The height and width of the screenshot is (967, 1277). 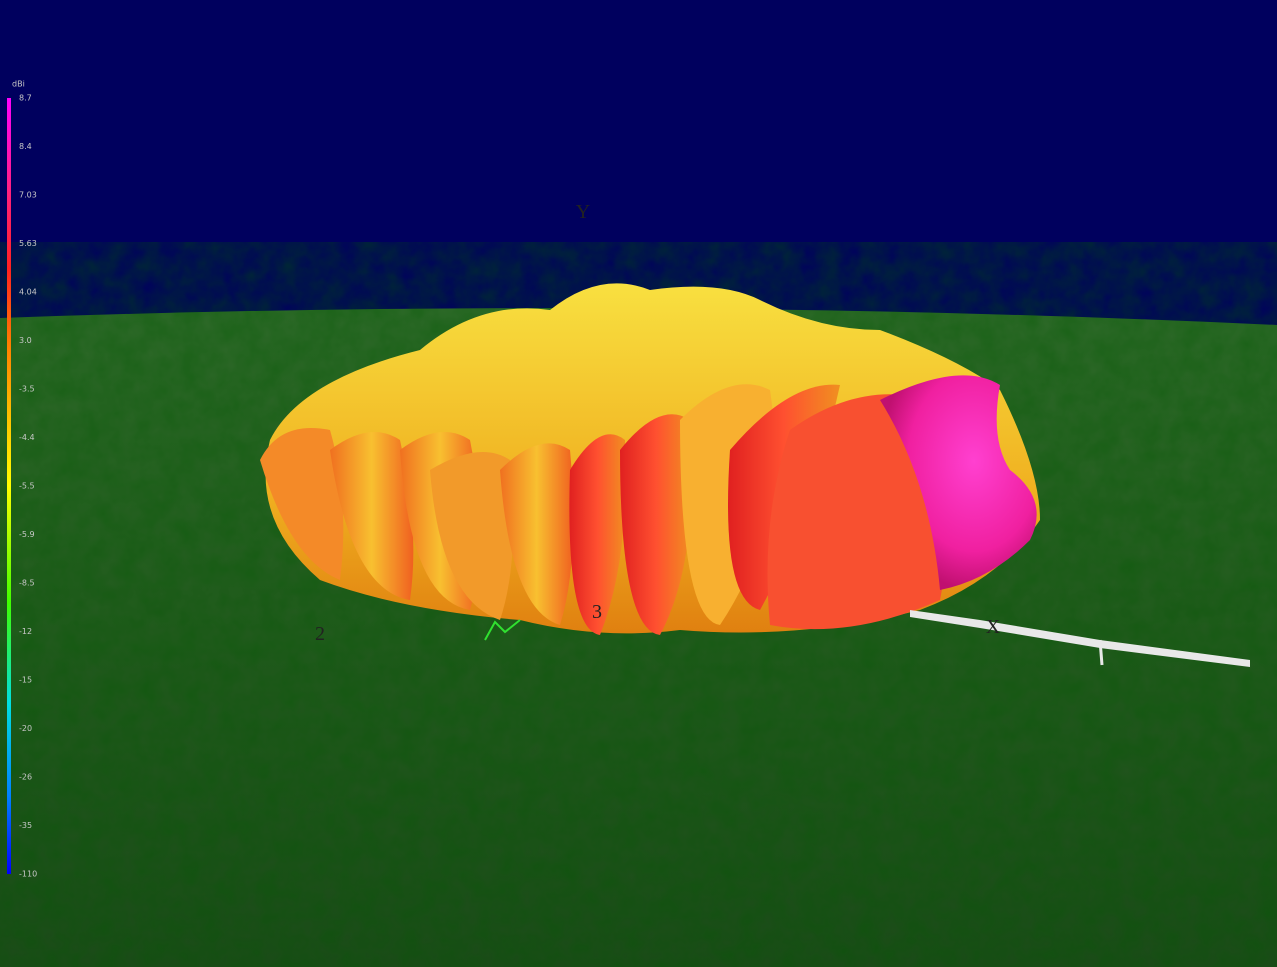 I want to click on color-bar-unit: dBi, so click(x=18, y=84).